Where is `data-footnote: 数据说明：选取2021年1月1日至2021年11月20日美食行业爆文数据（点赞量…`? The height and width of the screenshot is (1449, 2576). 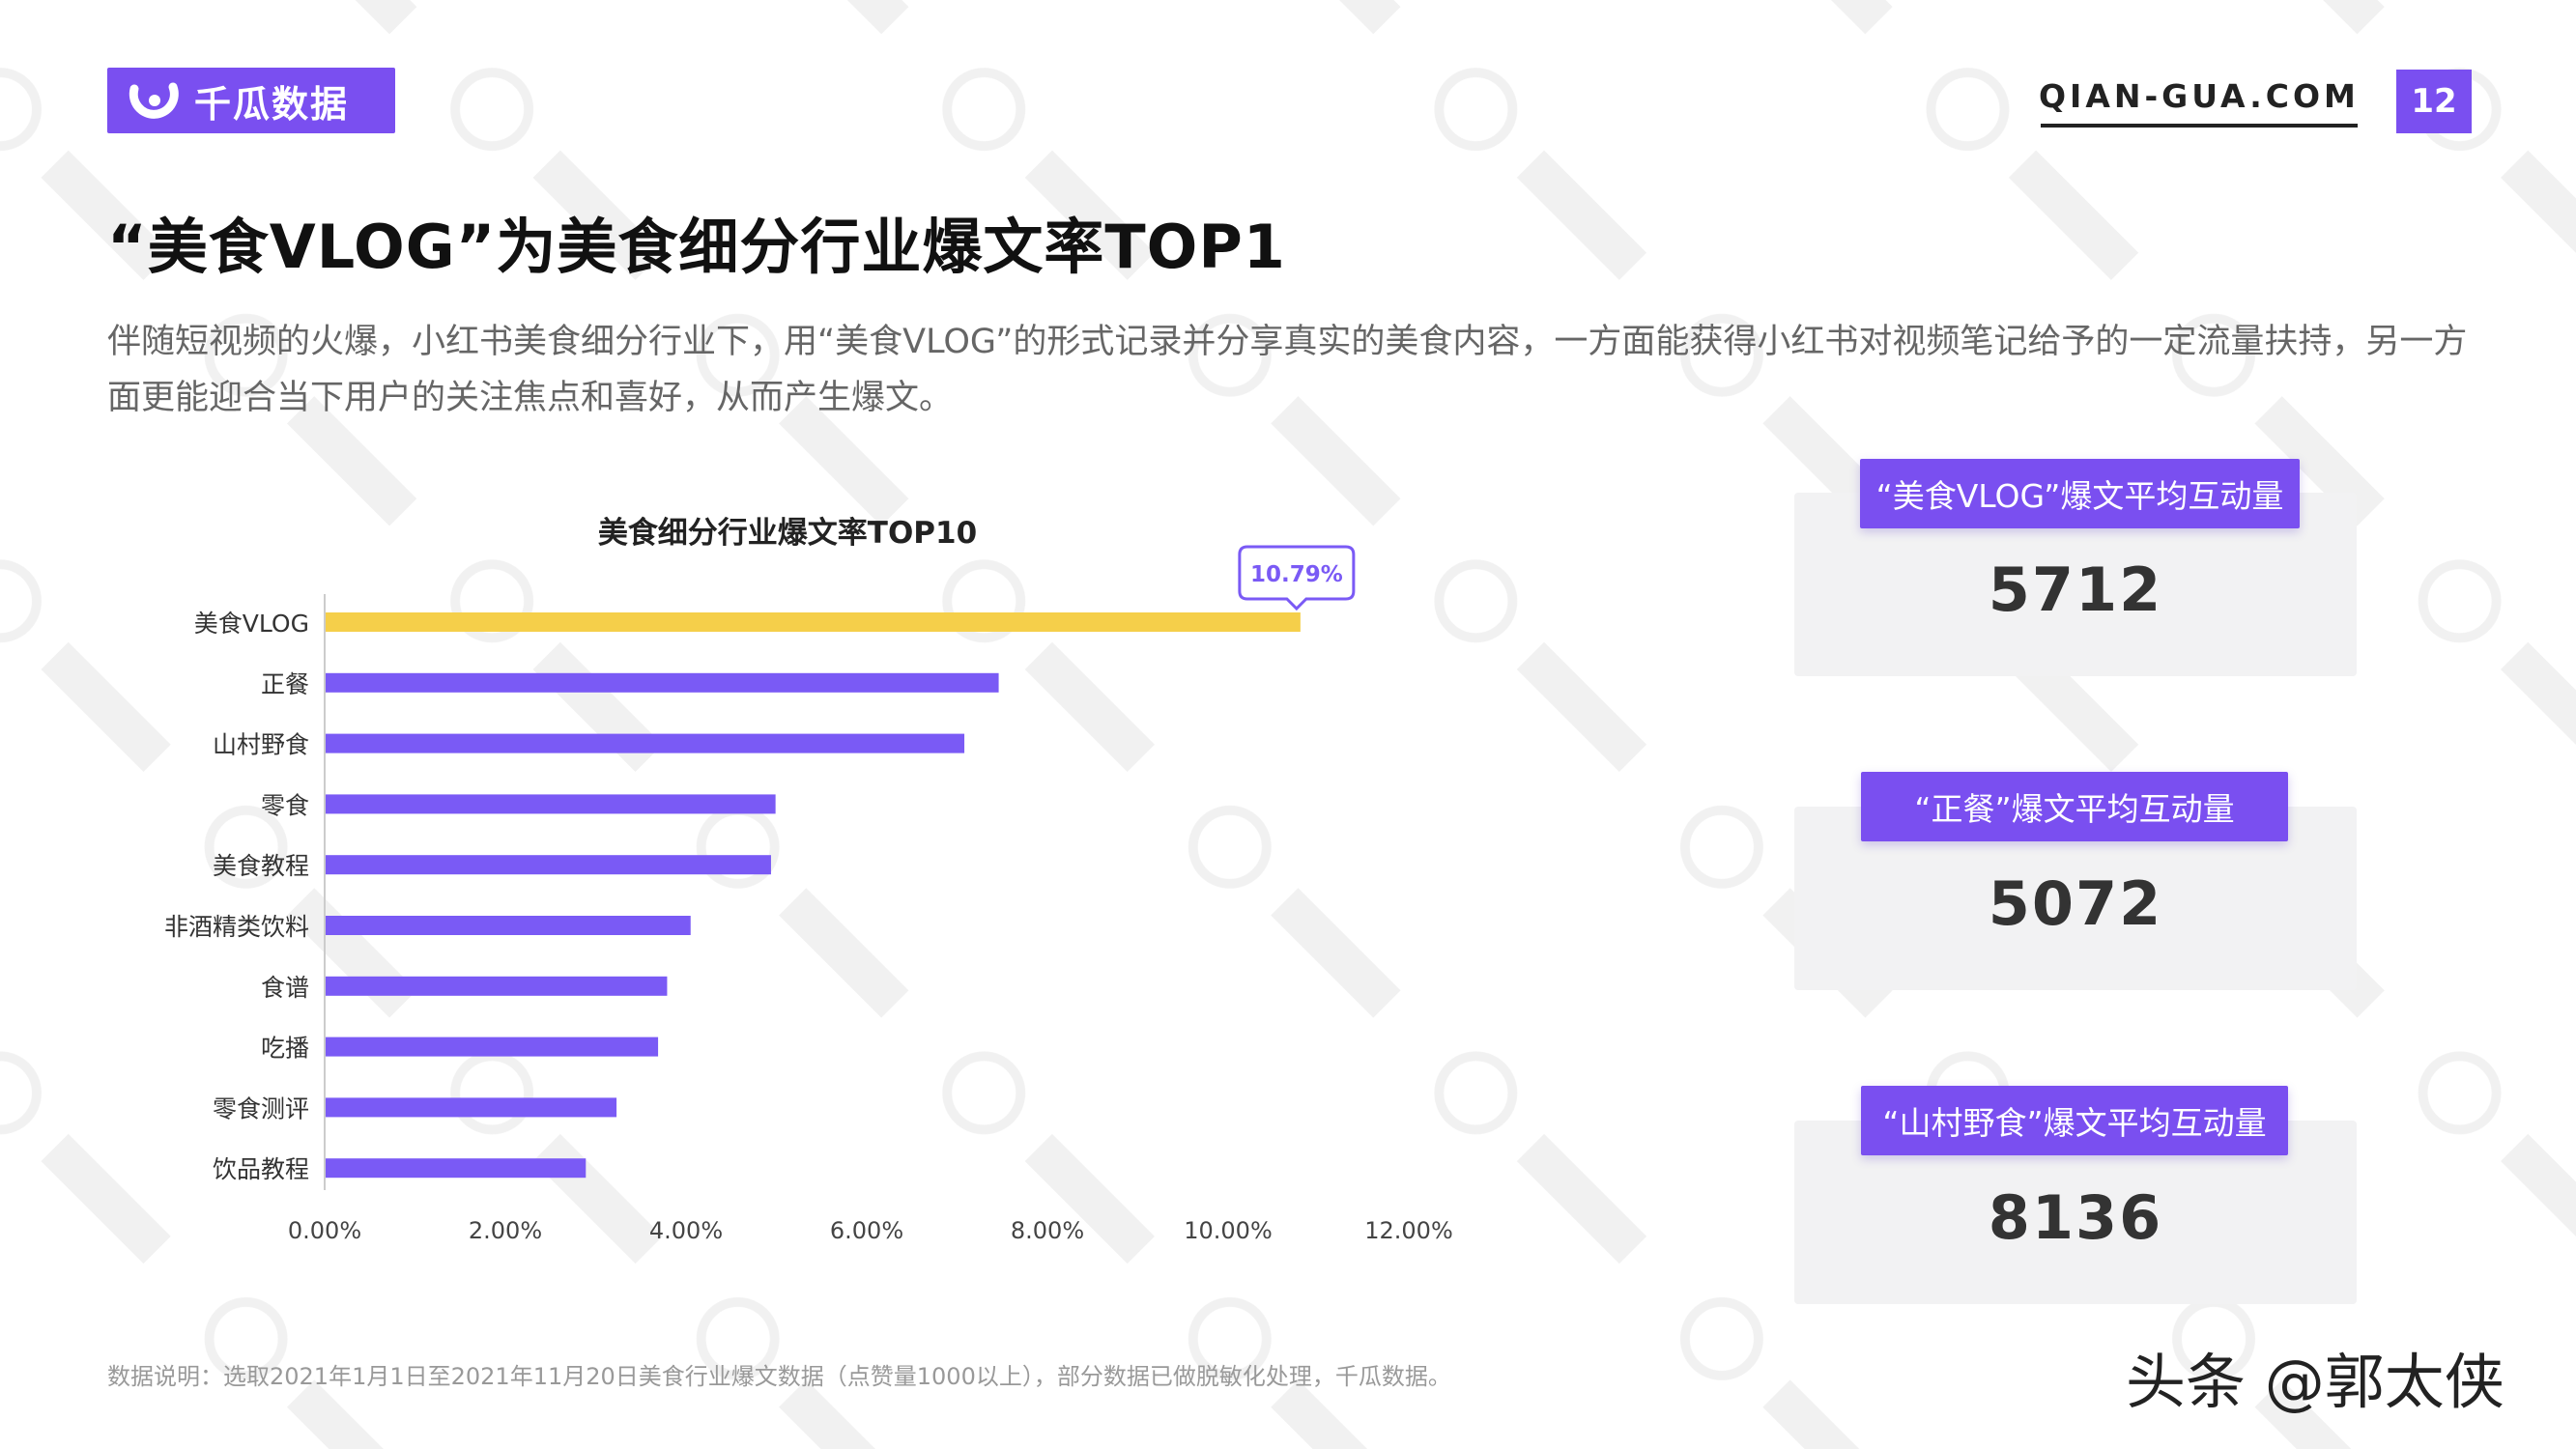 data-footnote: 数据说明：选取2021年1月1日至2021年11月20日美食行业爆文数据（点赞量… is located at coordinates (779, 1376).